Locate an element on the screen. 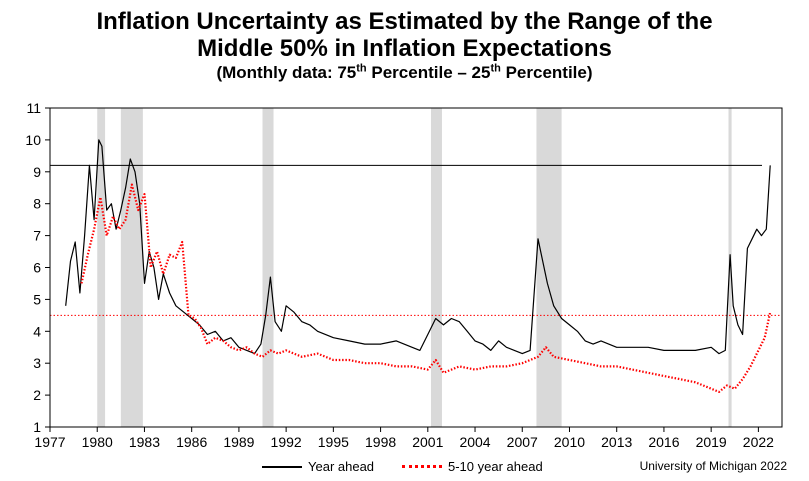 The height and width of the screenshot is (481, 809). y-tick-label-7: 8 is located at coordinates (37, 204).